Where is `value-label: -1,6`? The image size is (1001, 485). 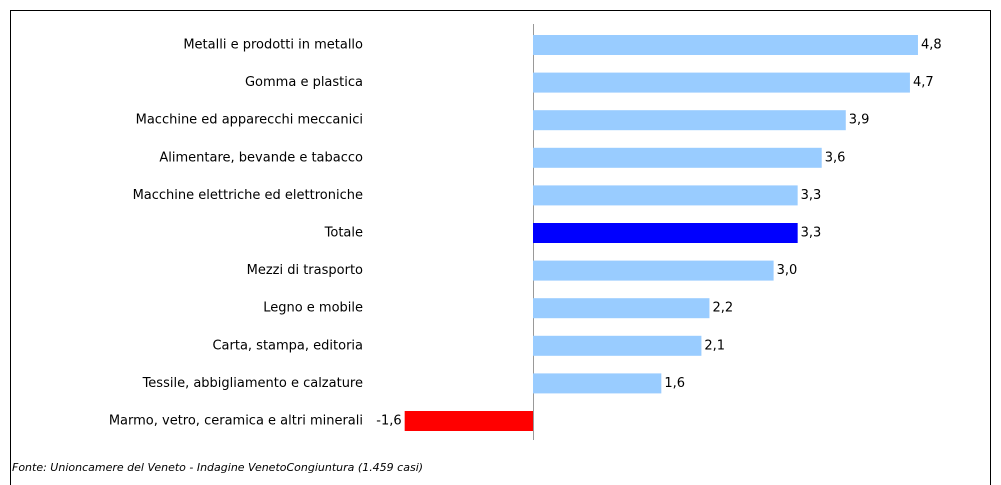
value-label: -1,6 is located at coordinates (388, 421).